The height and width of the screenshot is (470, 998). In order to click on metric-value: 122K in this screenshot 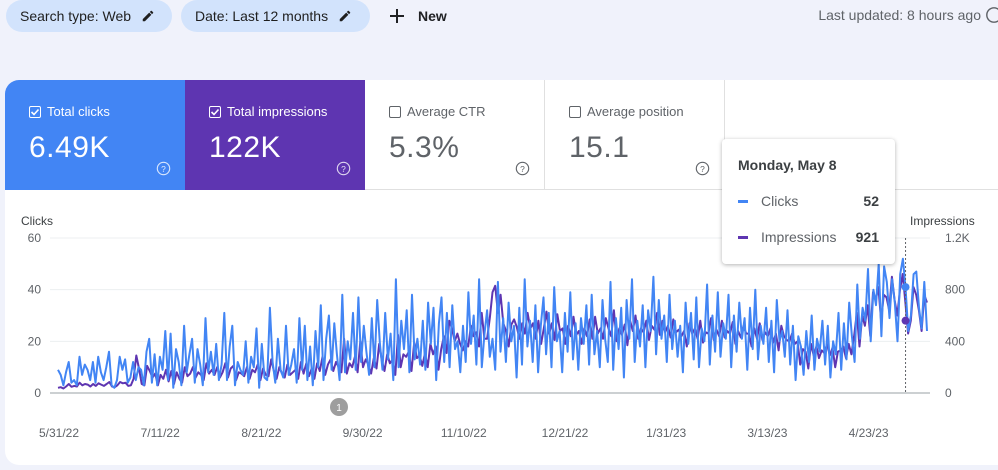, I will do `click(245, 147)`.